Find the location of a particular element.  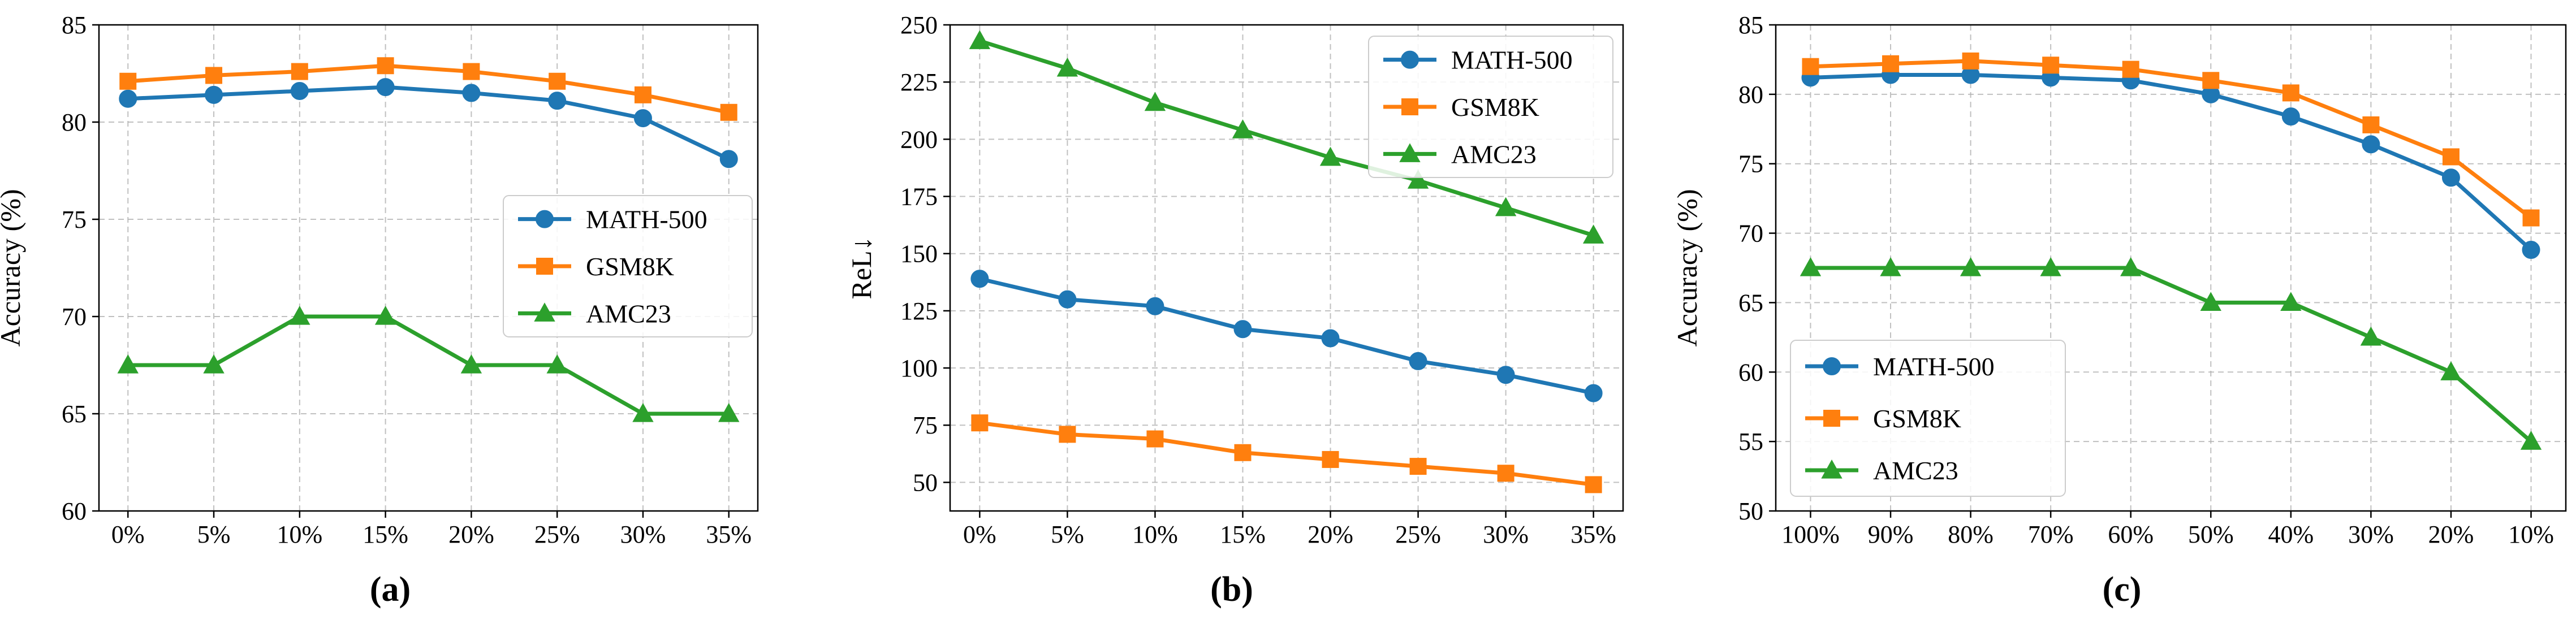

y-tick-label: 100 is located at coordinates (919, 368).